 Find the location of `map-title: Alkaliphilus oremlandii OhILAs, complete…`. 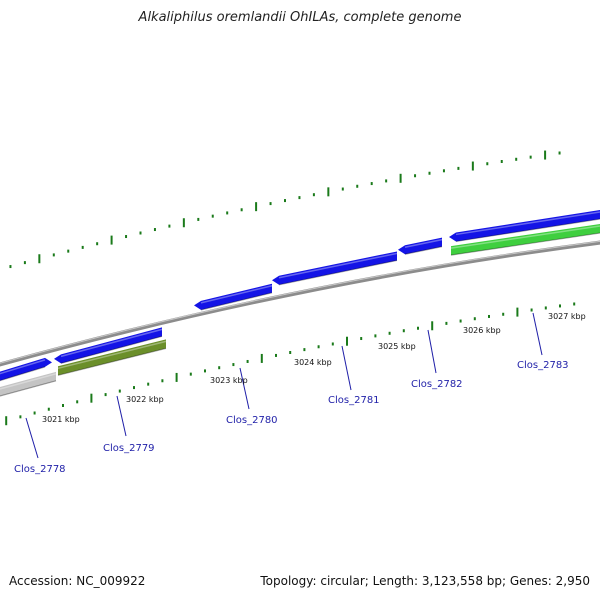

map-title: Alkaliphilus oremlandii OhILAs, complete… is located at coordinates (300, 17).